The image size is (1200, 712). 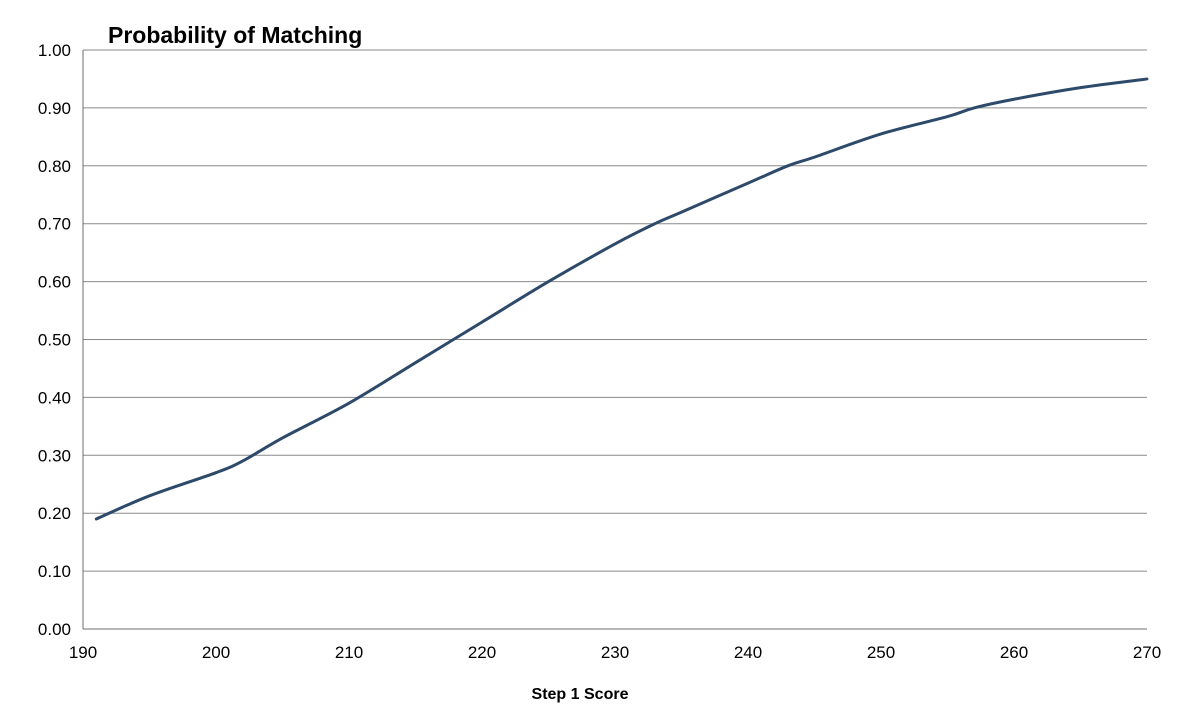 What do you see at coordinates (54, 224) in the screenshot?
I see `y-tick-label: 0.70` at bounding box center [54, 224].